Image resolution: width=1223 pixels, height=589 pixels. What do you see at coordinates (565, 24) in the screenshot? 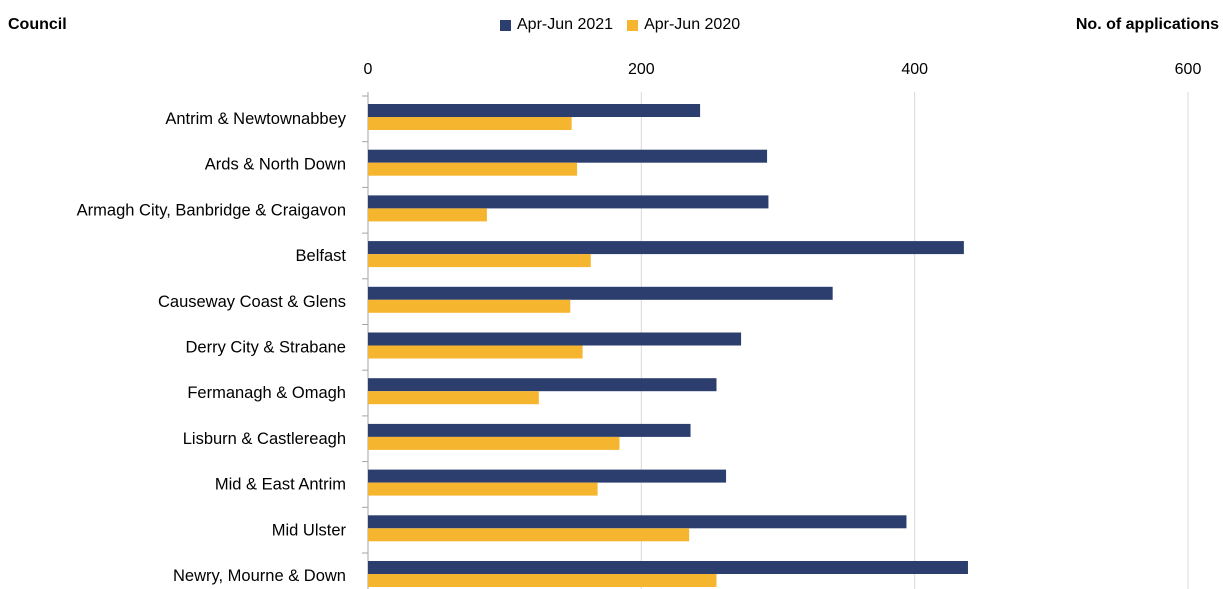
I see `legend-label-2021: Apr-Jun 2021` at bounding box center [565, 24].